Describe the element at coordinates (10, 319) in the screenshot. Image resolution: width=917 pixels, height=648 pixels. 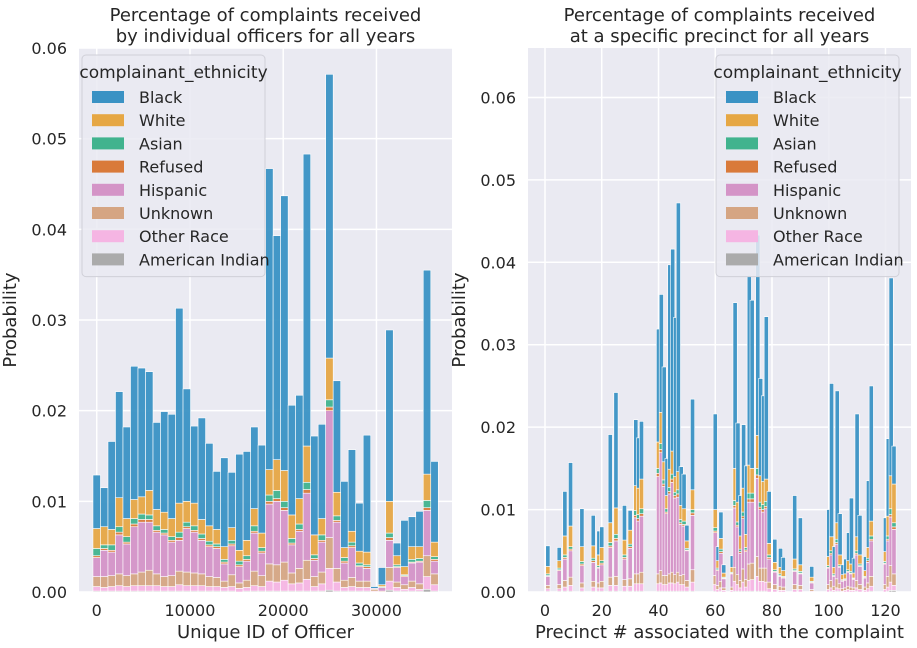
I see `y-axis-label: Probability` at that location.